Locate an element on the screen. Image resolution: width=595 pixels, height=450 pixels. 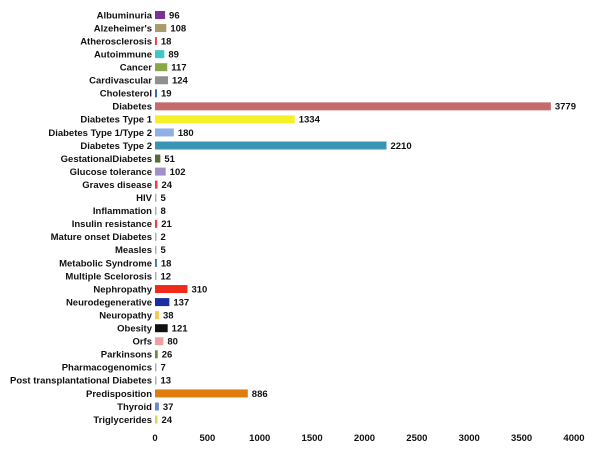
x-tick-label: 1000 is located at coordinates (259, 438).